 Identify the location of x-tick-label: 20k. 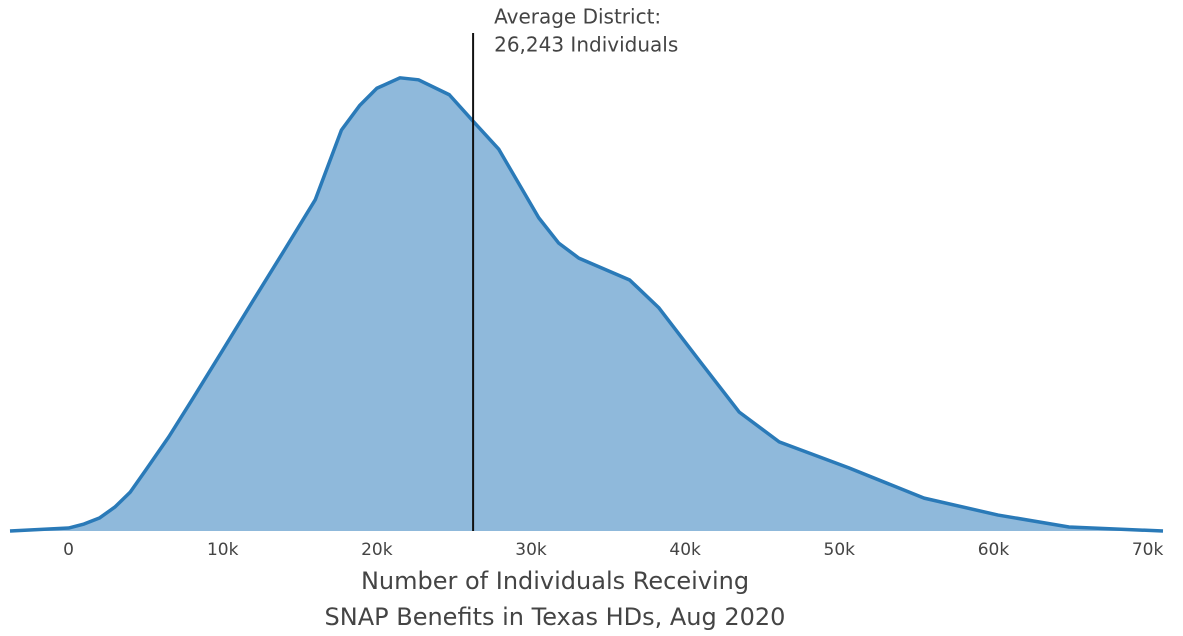
(377, 550).